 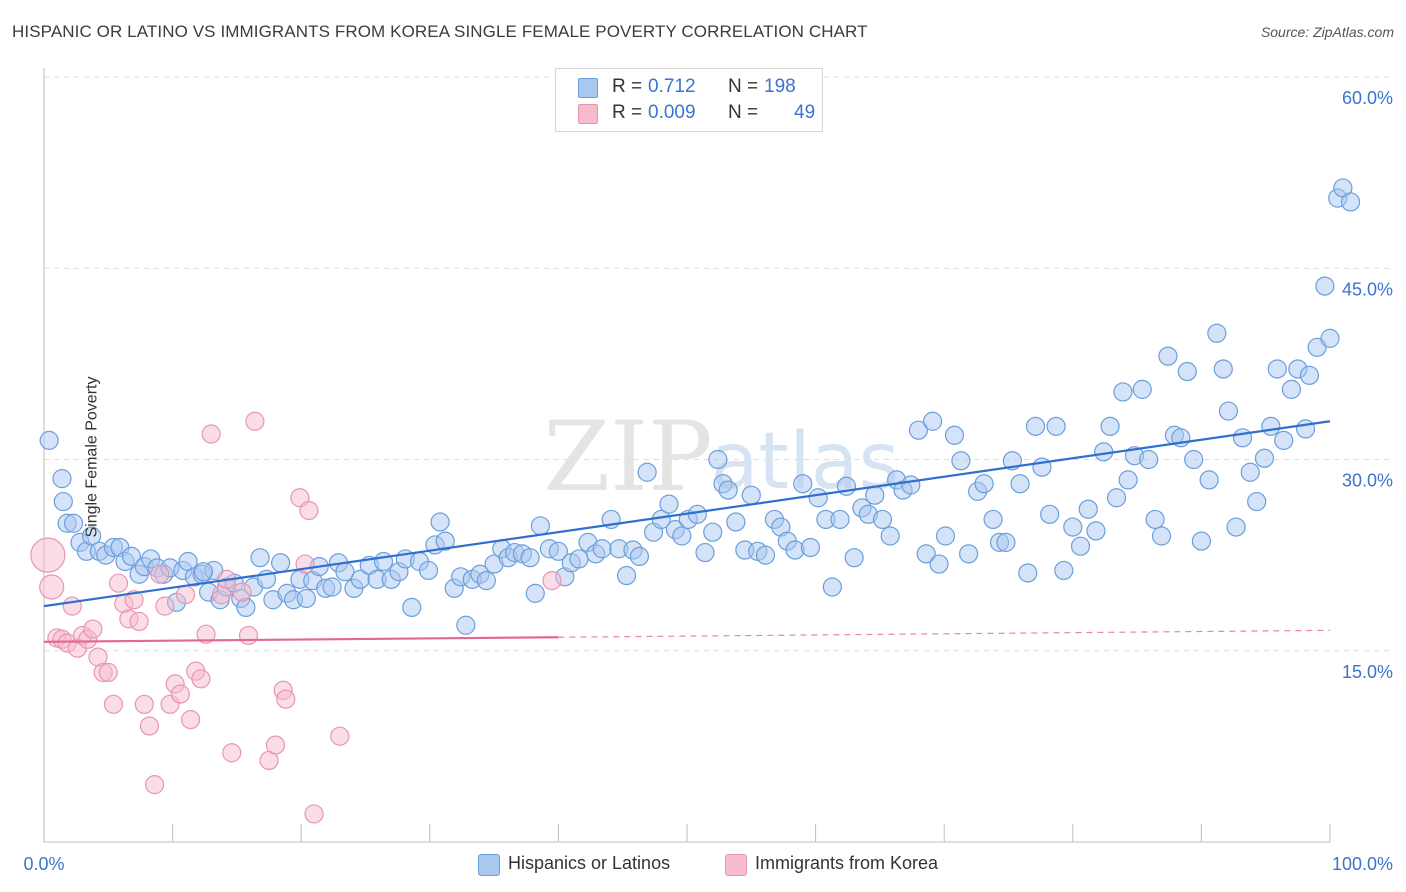 I want to click on hispanic-swatch, so click(x=588, y=88).